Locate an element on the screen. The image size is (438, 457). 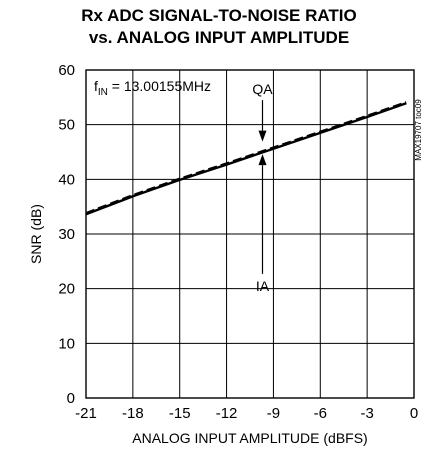
y-tick-label: 20 is located at coordinates (66, 289).